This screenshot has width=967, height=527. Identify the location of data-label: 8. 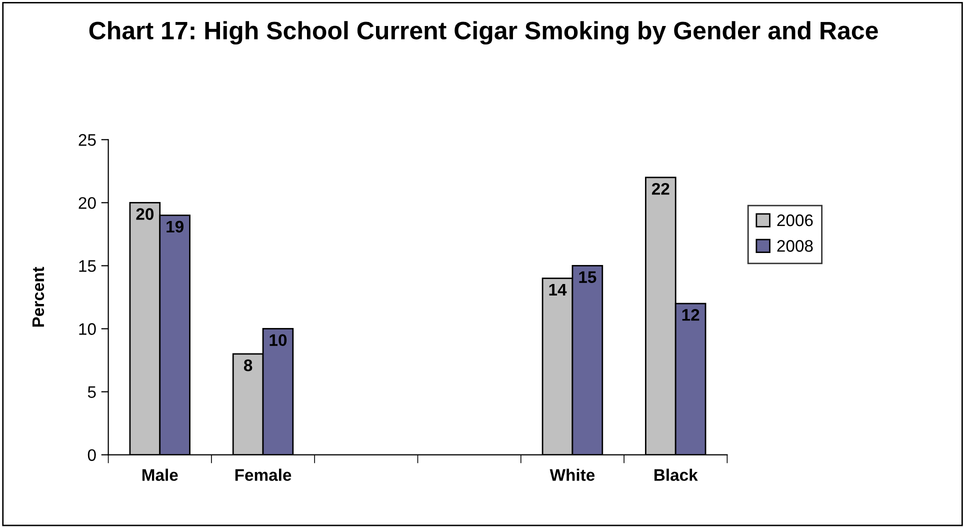
(248, 365).